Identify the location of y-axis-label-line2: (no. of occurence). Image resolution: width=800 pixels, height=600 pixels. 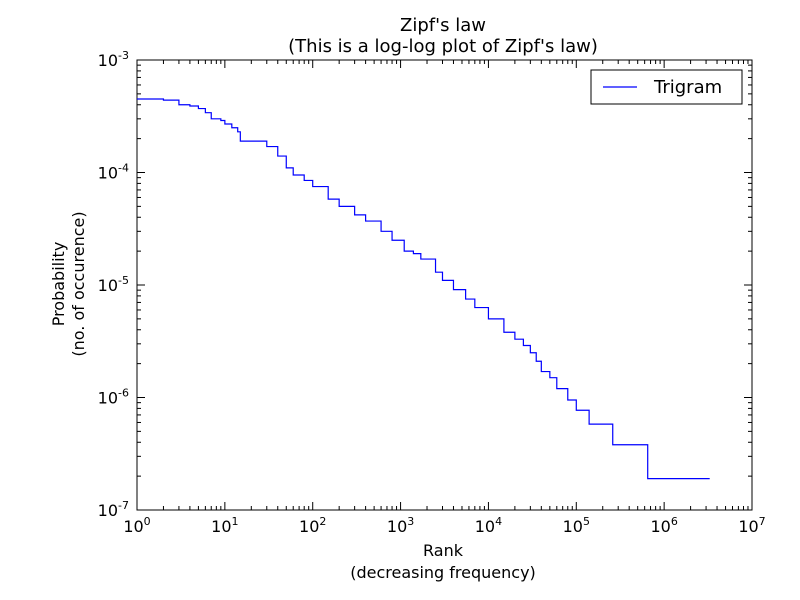
(78, 283).